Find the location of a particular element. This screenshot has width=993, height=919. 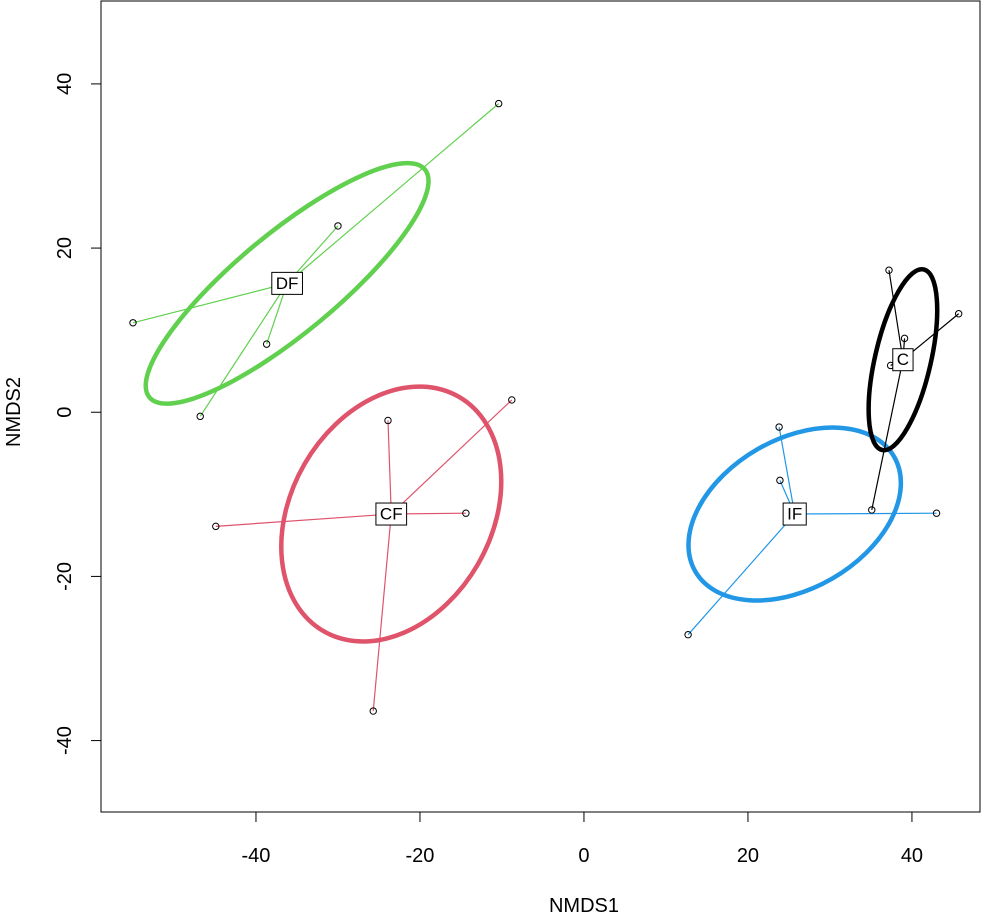

x-tick-label: 0 is located at coordinates (583, 856).